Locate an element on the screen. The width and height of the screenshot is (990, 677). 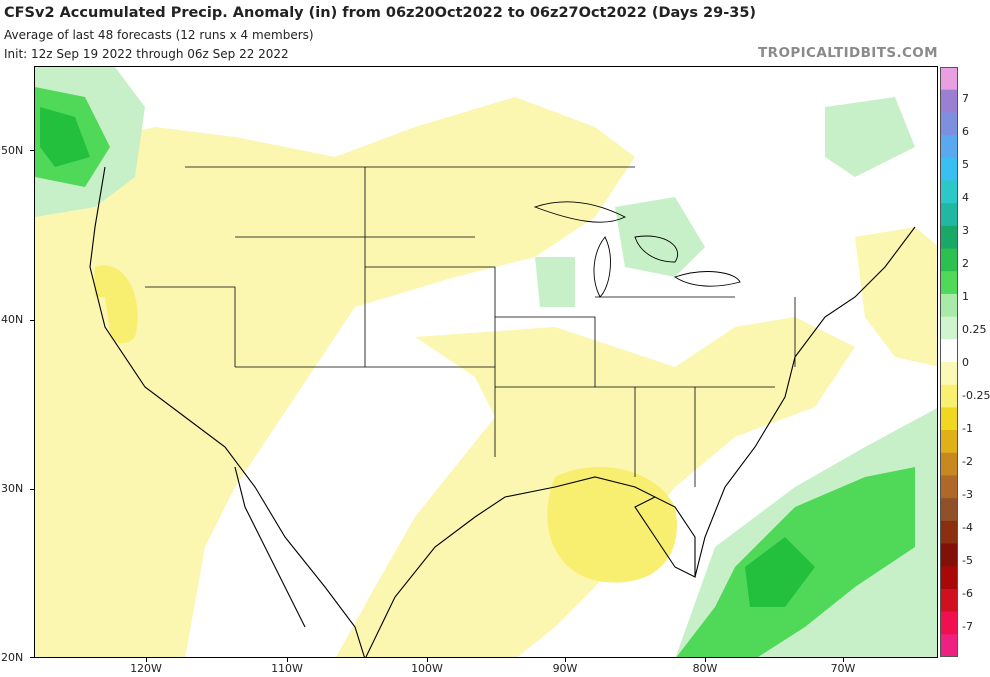
colorbar is located at coordinates (949, 362).